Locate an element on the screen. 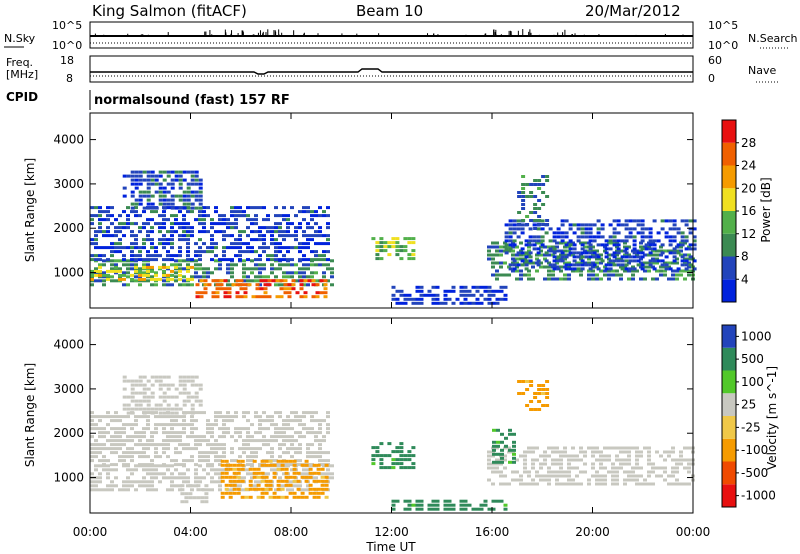 The height and width of the screenshot is (554, 800). colorbar-tick-label: -25 is located at coordinates (751, 427).